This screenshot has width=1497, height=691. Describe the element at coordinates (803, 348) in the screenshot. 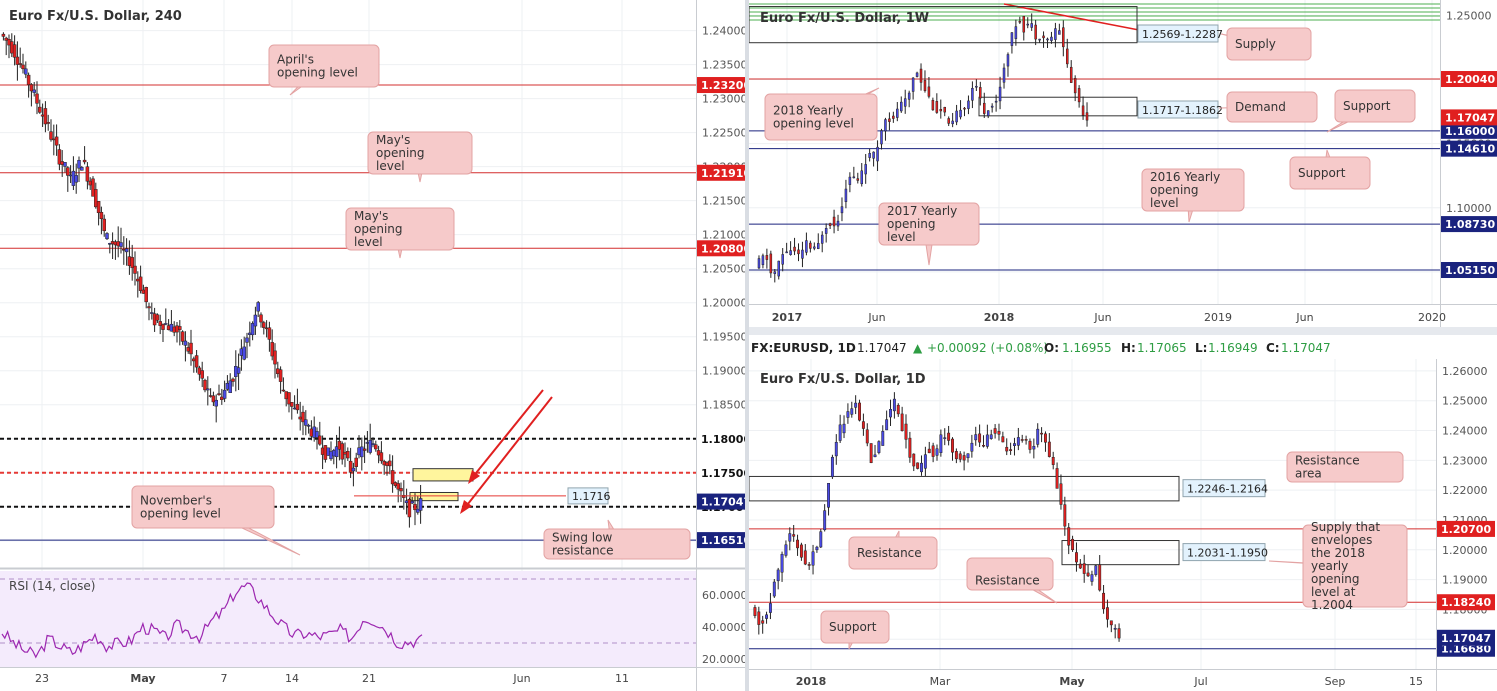

I see `symbol-label: FX:EURUSD, 1D` at that location.